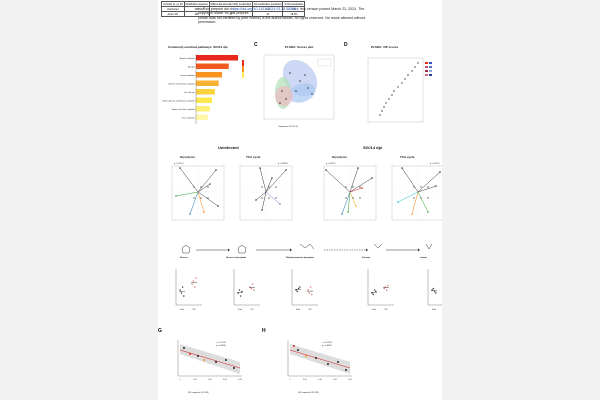 This screenshot has width=600, height=400. Describe the element at coordinates (327, 343) in the screenshot. I see `stat-r: r = -0.7053` at that location.